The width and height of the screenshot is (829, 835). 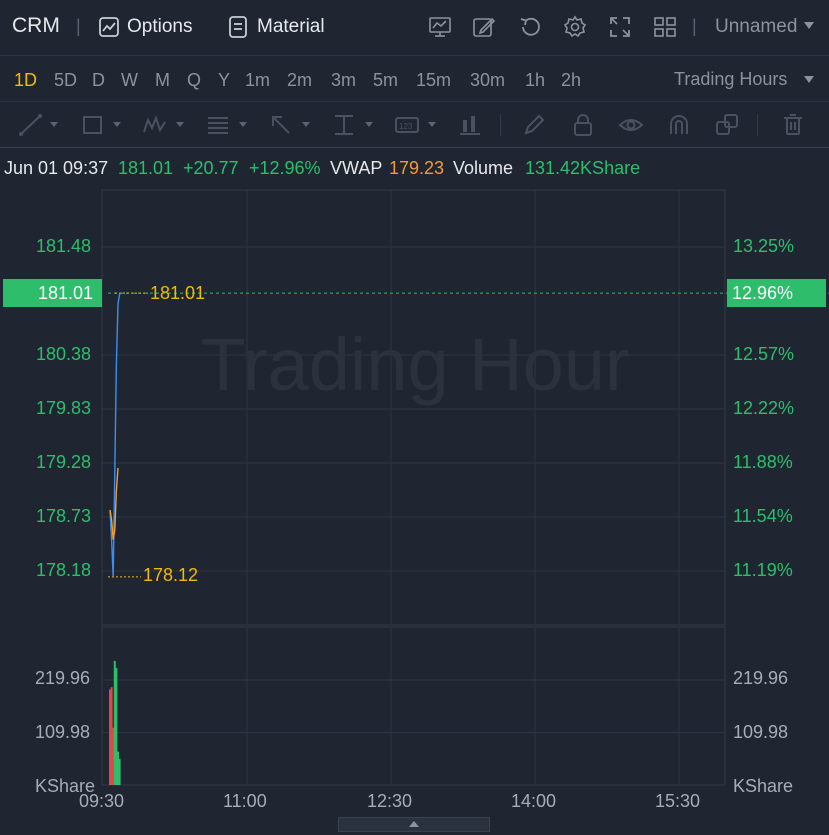 I want to click on lock-icon, so click(x=583, y=125).